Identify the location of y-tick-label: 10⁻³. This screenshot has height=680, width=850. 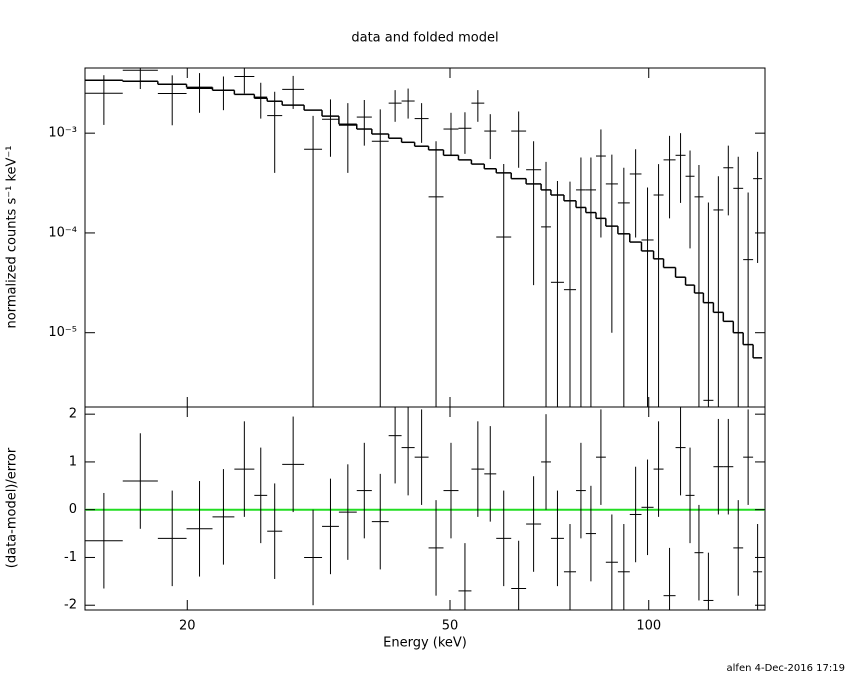
(62, 133).